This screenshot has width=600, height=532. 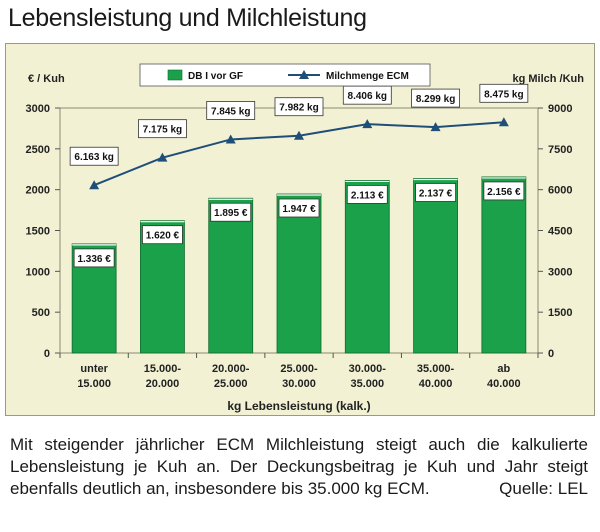 I want to click on bar-data-label: 2.113 €, so click(x=367, y=195).